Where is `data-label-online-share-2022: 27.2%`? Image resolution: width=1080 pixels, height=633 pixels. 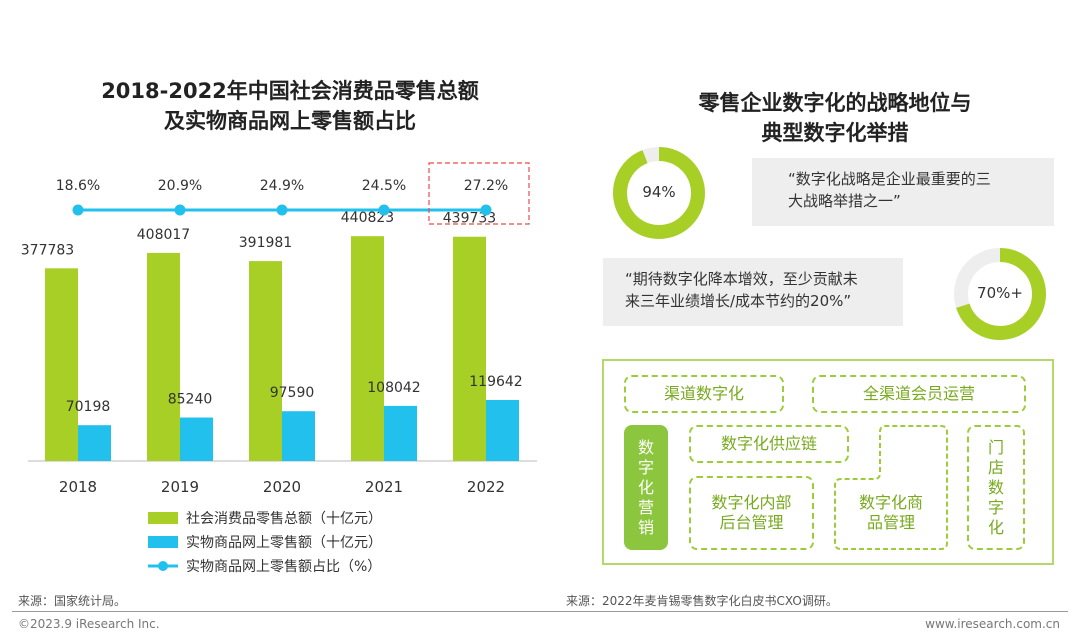 data-label-online-share-2022: 27.2% is located at coordinates (486, 186).